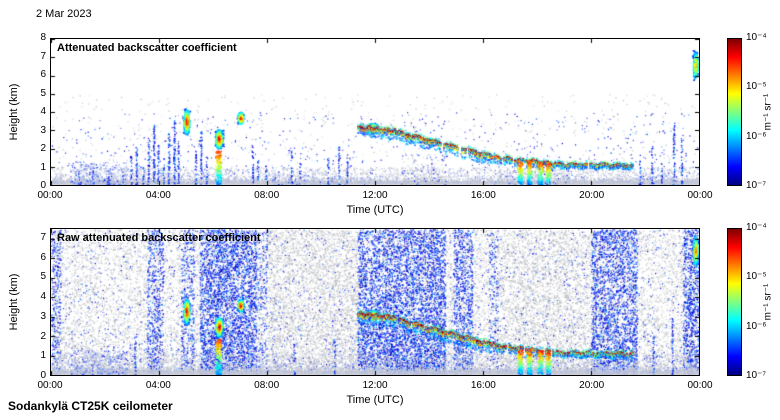 This screenshot has height=420, width=780. What do you see at coordinates (159, 238) in the screenshot?
I see `panel-title: Raw attenuated backscatter coefficient` at bounding box center [159, 238].